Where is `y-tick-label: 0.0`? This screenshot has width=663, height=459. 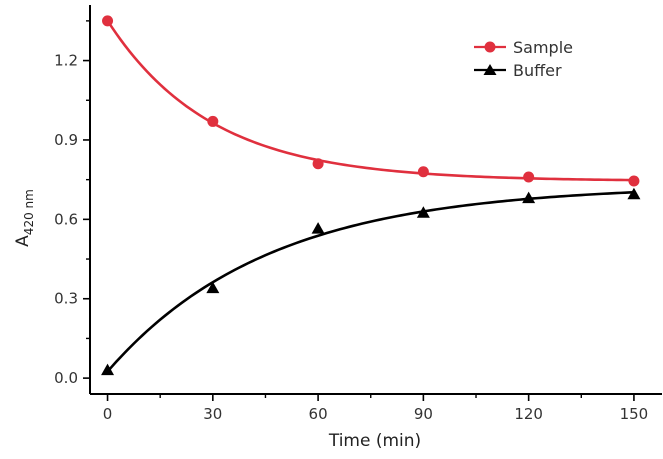
y-tick-label: 0.0 is located at coordinates (66, 378).